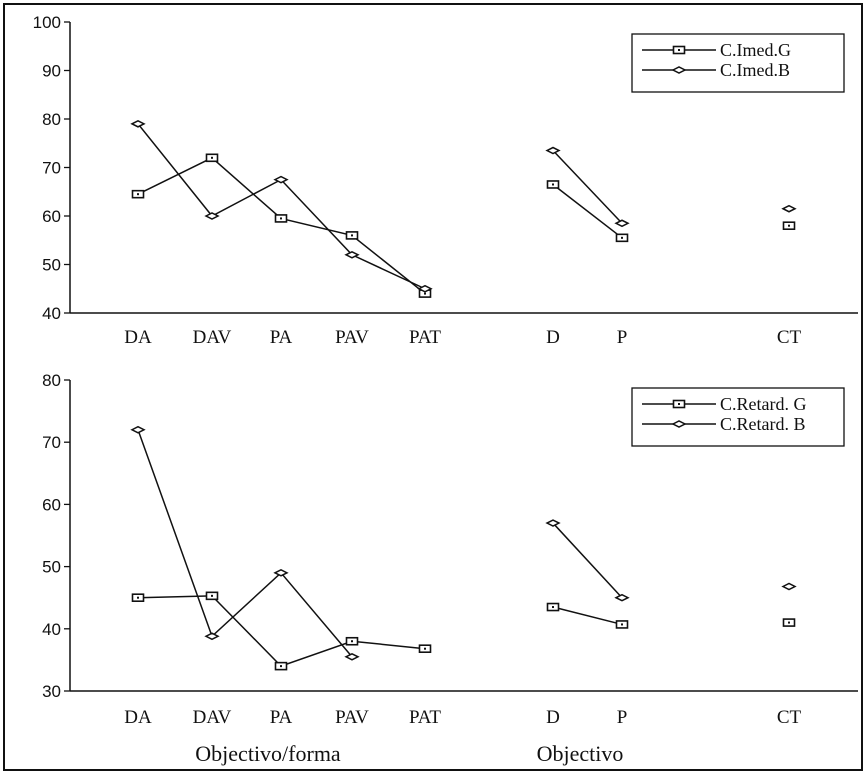  I want to click on point-c-retard-b-p, so click(622, 597).